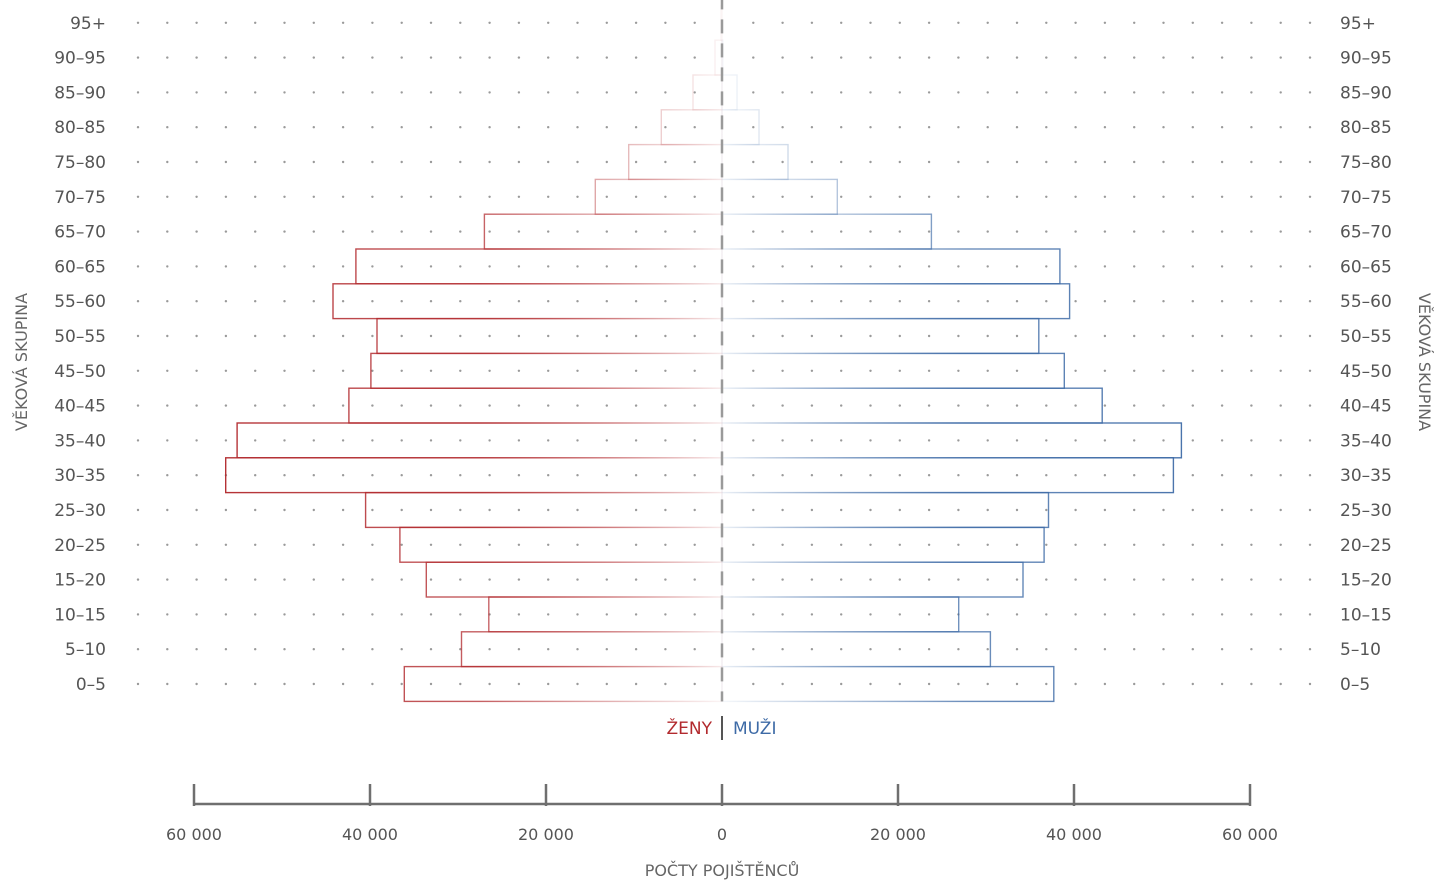  I want to click on age-label-left: 75–80, so click(80, 163).